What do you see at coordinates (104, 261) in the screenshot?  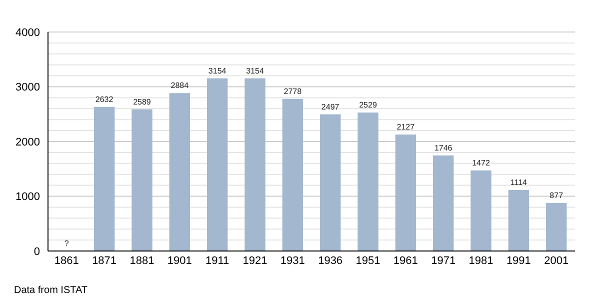 I see `x-tick-label: 1871` at bounding box center [104, 261].